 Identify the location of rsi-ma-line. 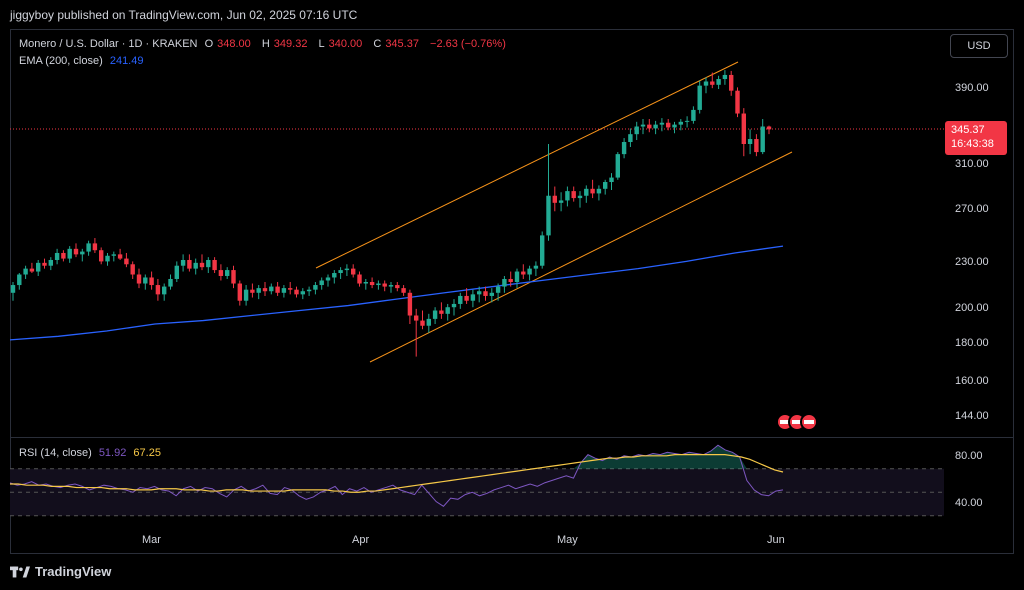
(397, 473).